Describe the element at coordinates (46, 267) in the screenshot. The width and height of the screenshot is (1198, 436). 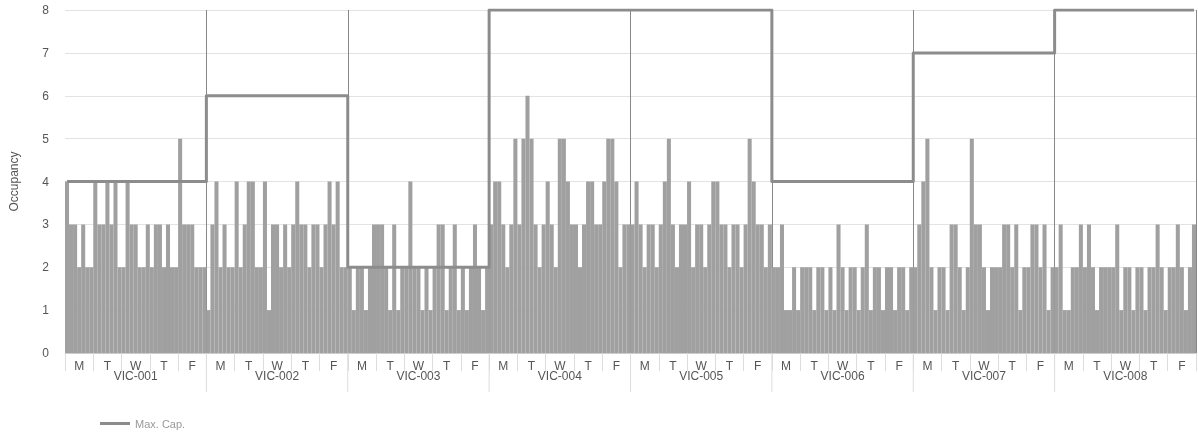
I see `y-tick-label: 2` at that location.